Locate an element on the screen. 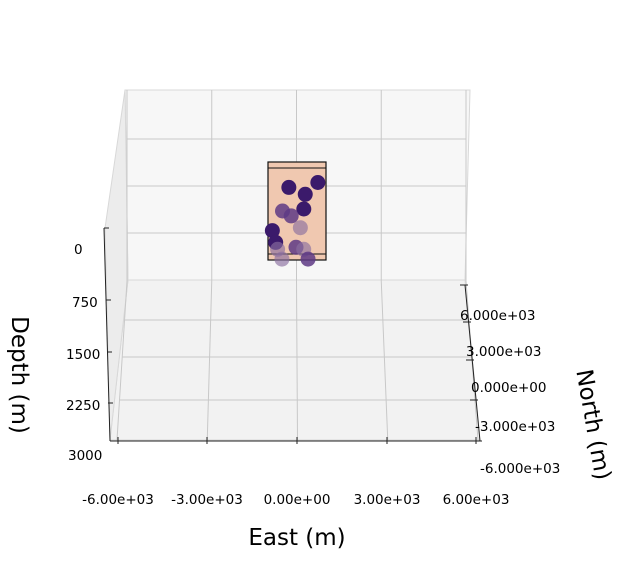 The width and height of the screenshot is (620, 570). y-tick-label: 6.000e+03 is located at coordinates (497, 316).